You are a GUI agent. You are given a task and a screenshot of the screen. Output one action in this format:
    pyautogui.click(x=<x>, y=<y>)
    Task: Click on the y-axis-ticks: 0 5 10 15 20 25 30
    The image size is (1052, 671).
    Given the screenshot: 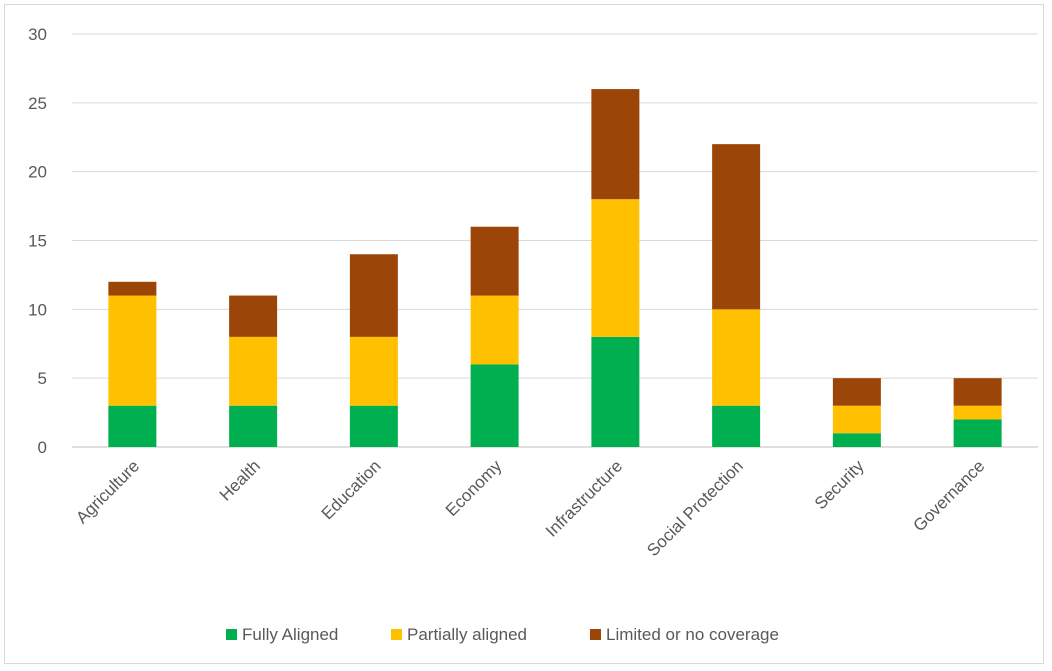 What is the action you would take?
    pyautogui.click(x=37, y=241)
    